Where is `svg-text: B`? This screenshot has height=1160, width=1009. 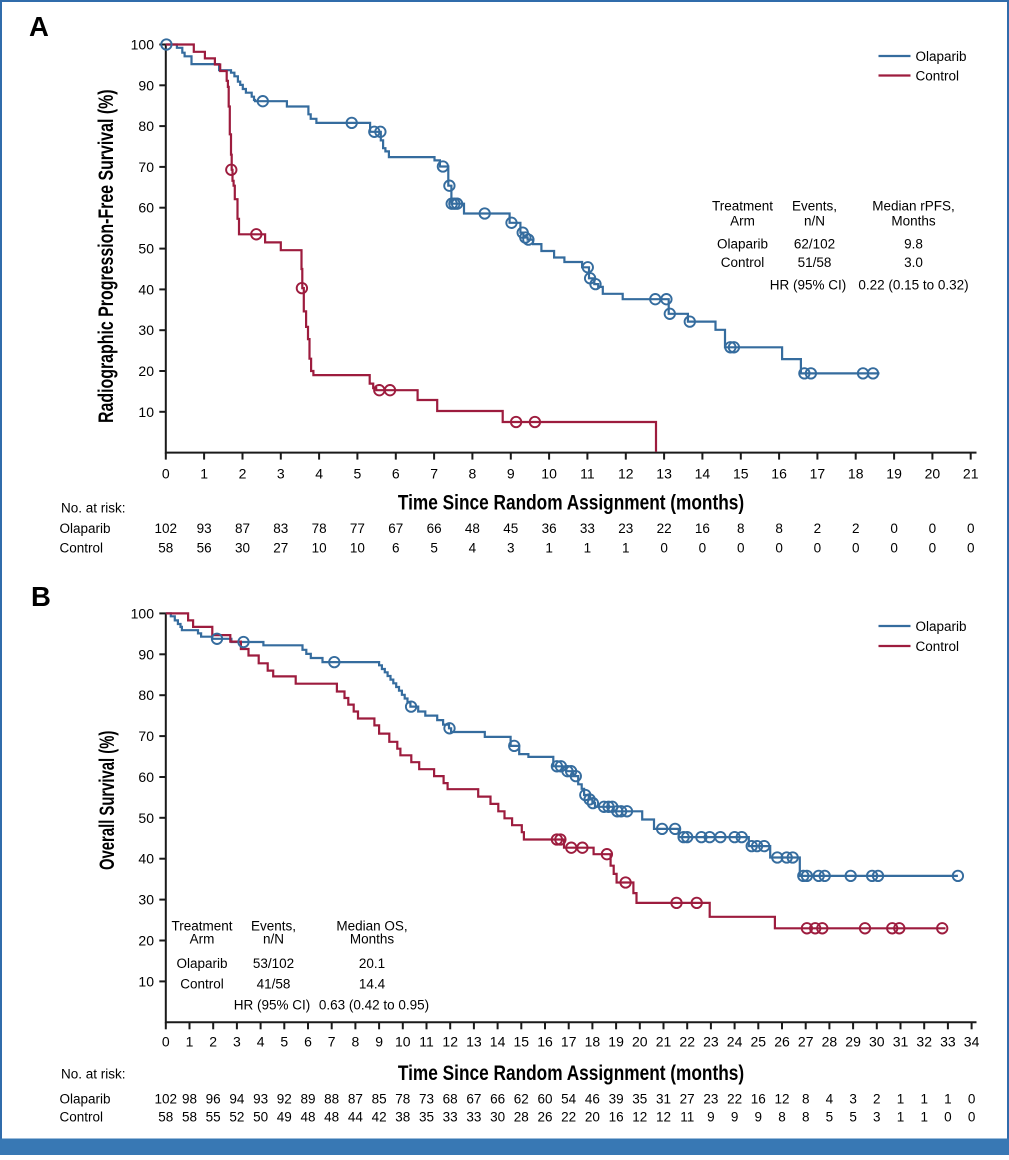 svg-text: B is located at coordinates (41, 596).